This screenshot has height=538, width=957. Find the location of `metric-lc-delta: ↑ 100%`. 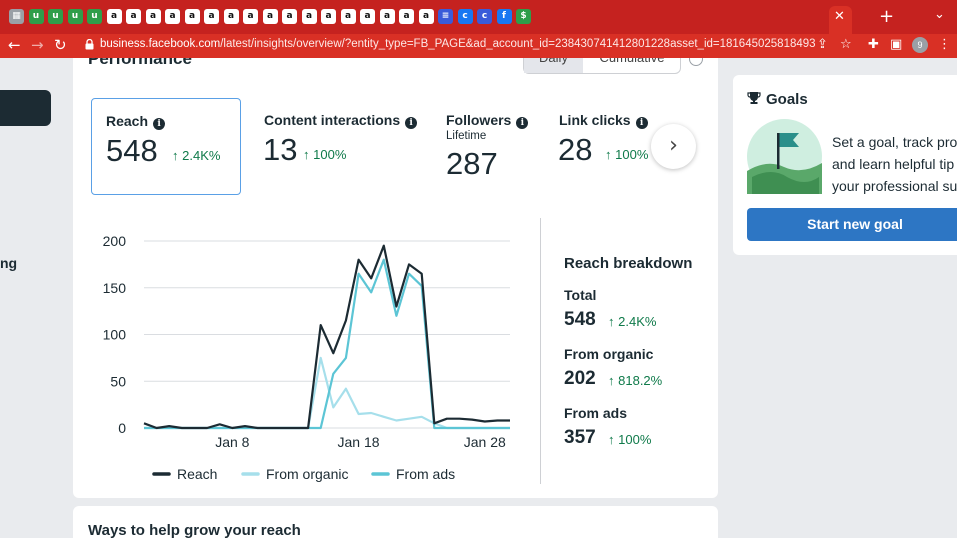

metric-lc-delta: ↑ 100% is located at coordinates (627, 154).